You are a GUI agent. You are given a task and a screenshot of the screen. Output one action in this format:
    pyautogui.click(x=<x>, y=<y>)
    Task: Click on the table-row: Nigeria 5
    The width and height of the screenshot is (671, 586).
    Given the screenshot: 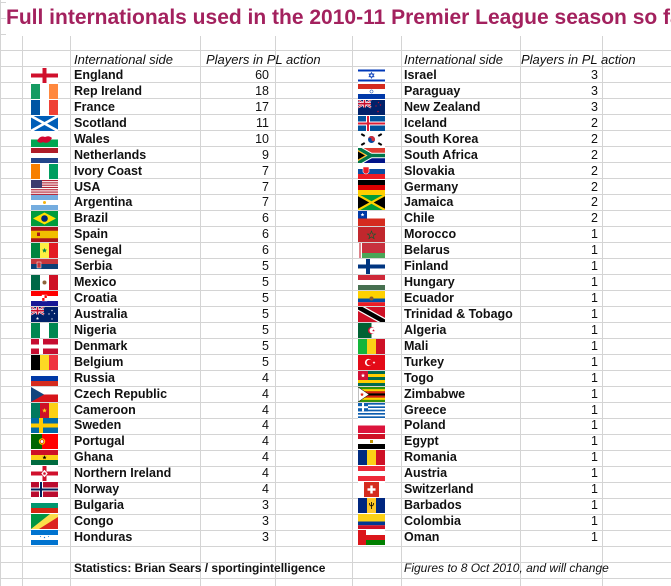 What is the action you would take?
    pyautogui.click(x=335, y=330)
    